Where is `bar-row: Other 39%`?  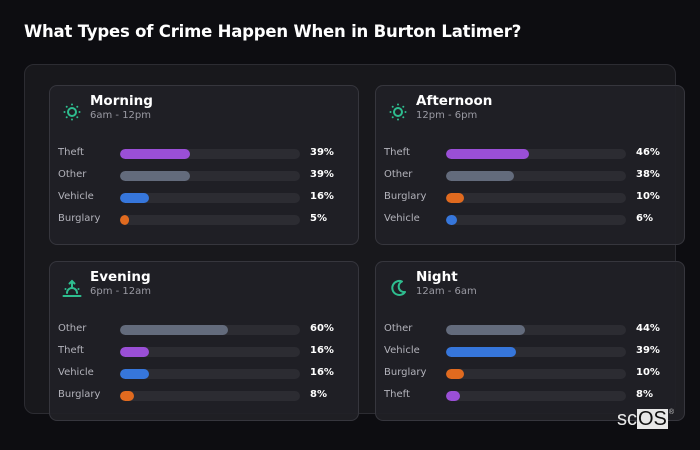
bar-row: Other 39% is located at coordinates (204, 176).